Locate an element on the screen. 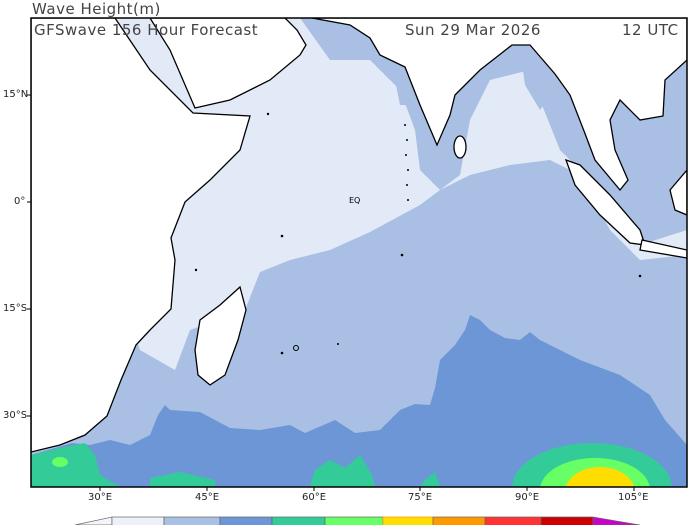 The width and height of the screenshot is (700, 525). java-land is located at coordinates (663, 249).